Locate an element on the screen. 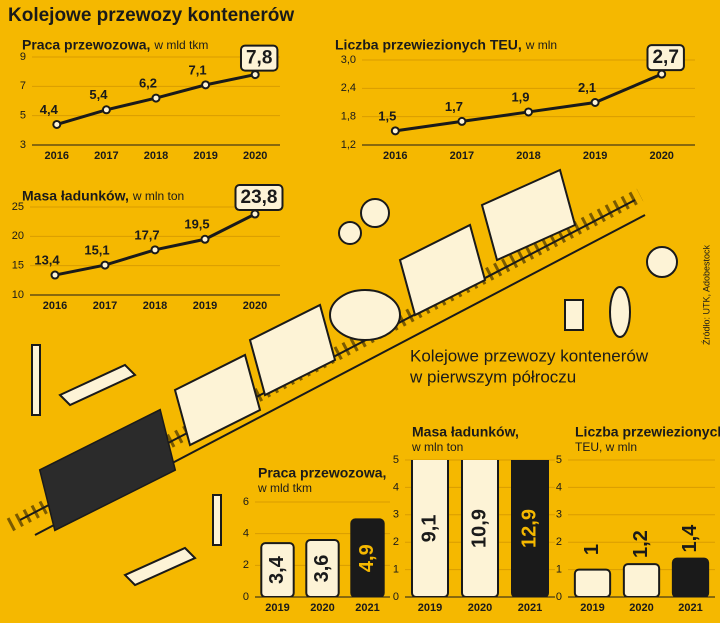 This screenshot has height=623, width=720. y-tick-label: 20 is located at coordinates (18, 236).